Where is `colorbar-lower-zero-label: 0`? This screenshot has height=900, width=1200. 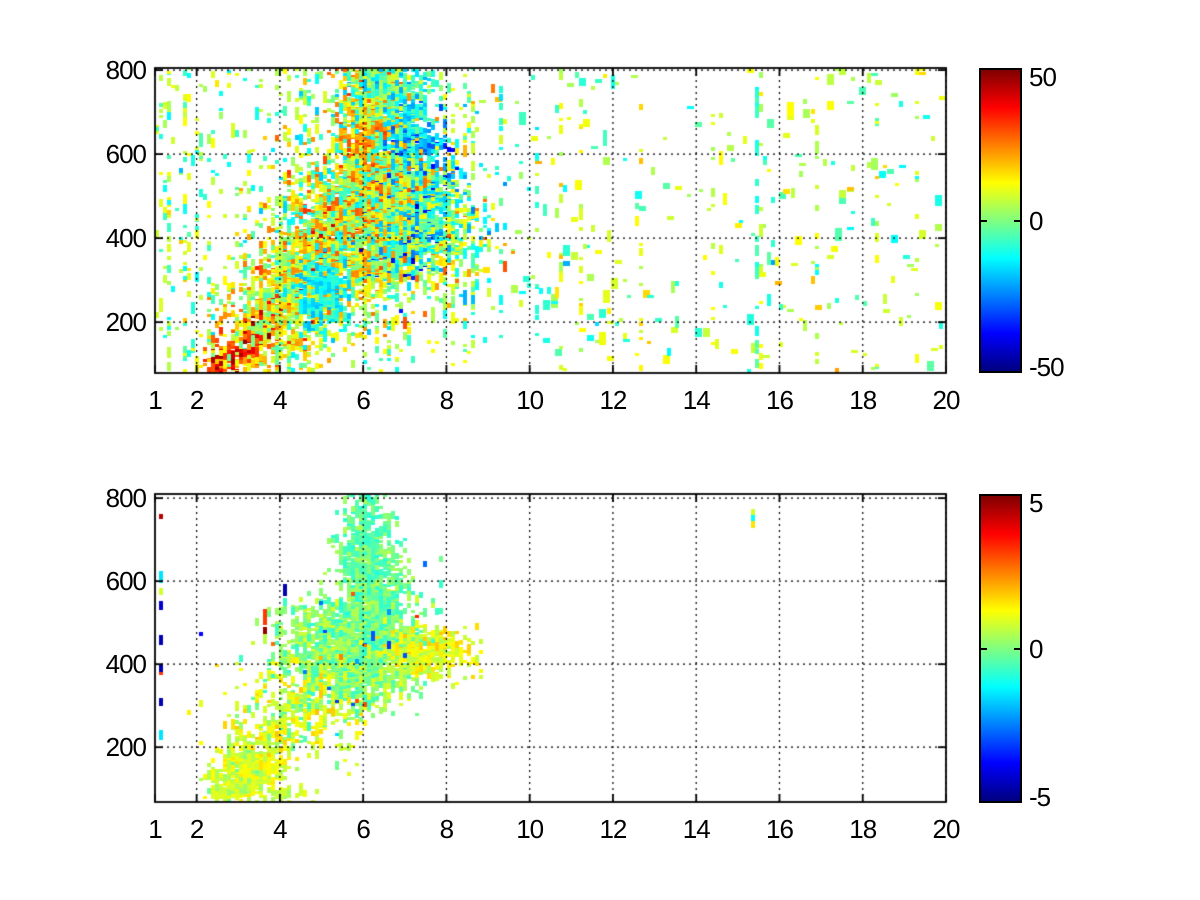
colorbar-lower-zero-label: 0 is located at coordinates (1036, 648).